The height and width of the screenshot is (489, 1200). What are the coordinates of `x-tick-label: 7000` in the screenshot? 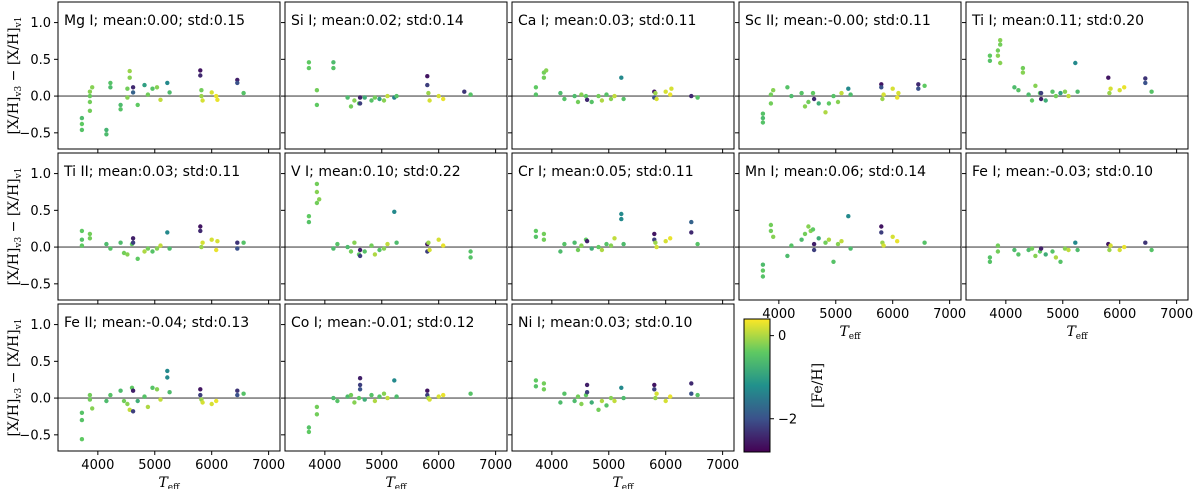 It's located at (722, 465).